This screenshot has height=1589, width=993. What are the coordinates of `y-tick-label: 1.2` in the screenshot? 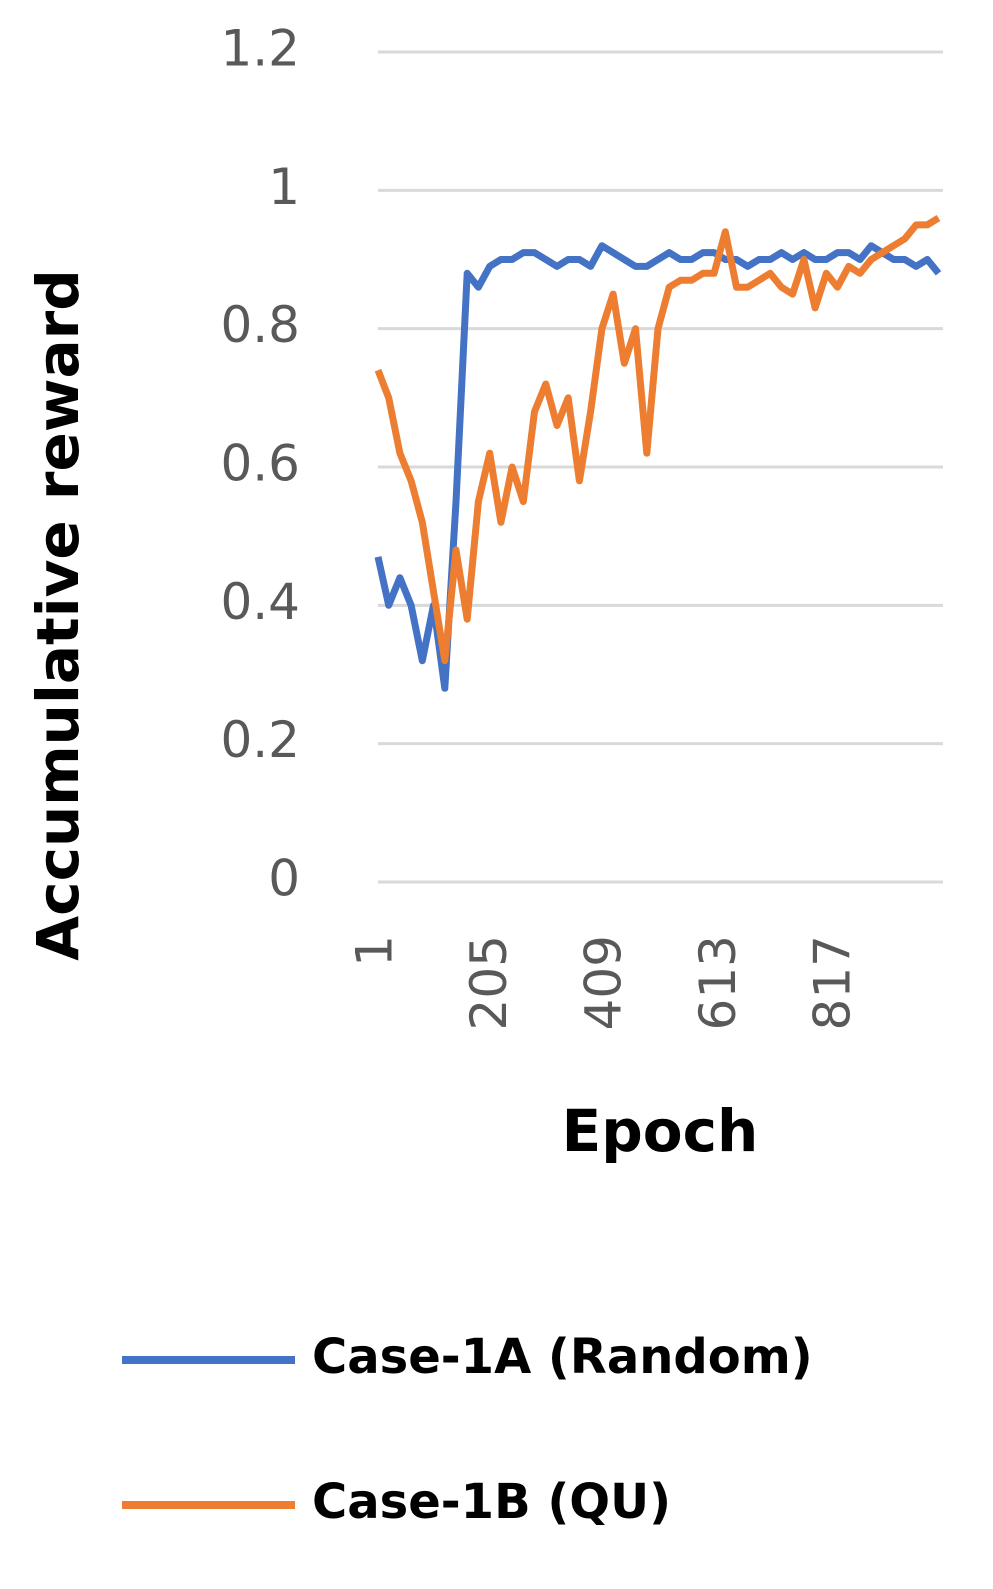 It's located at (260, 49).